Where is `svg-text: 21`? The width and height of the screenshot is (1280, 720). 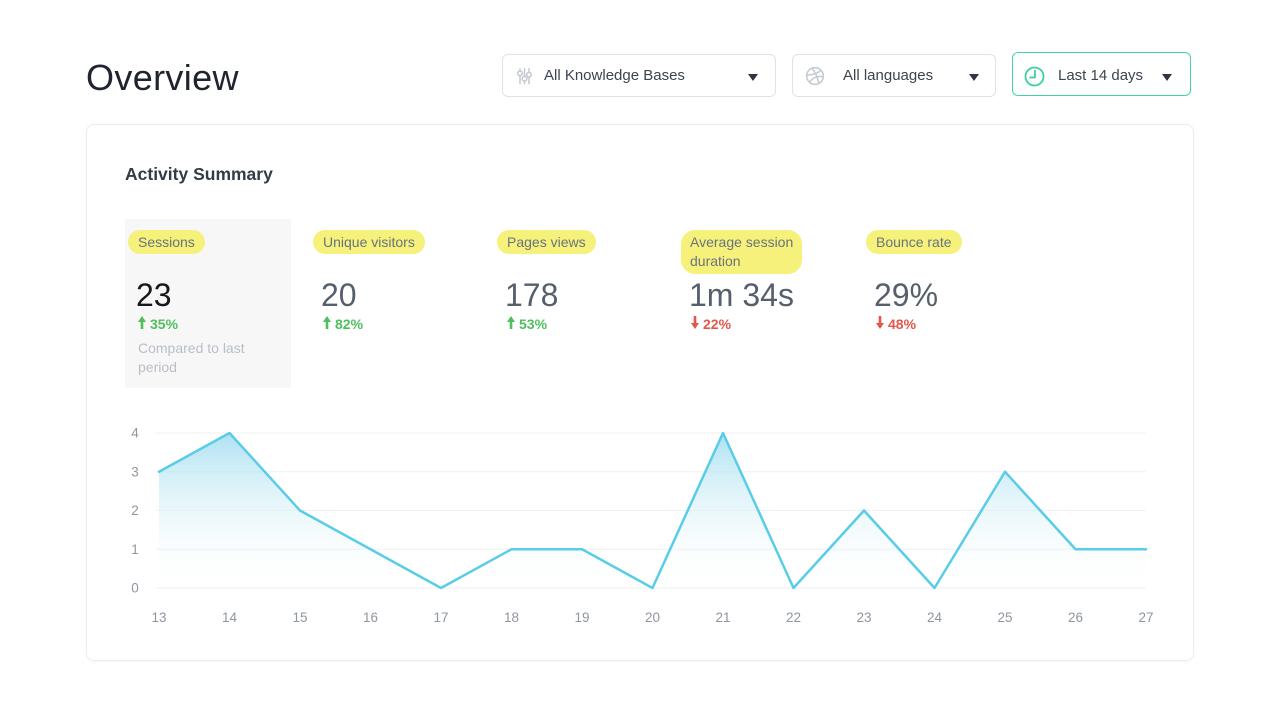 svg-text: 21 is located at coordinates (722, 617).